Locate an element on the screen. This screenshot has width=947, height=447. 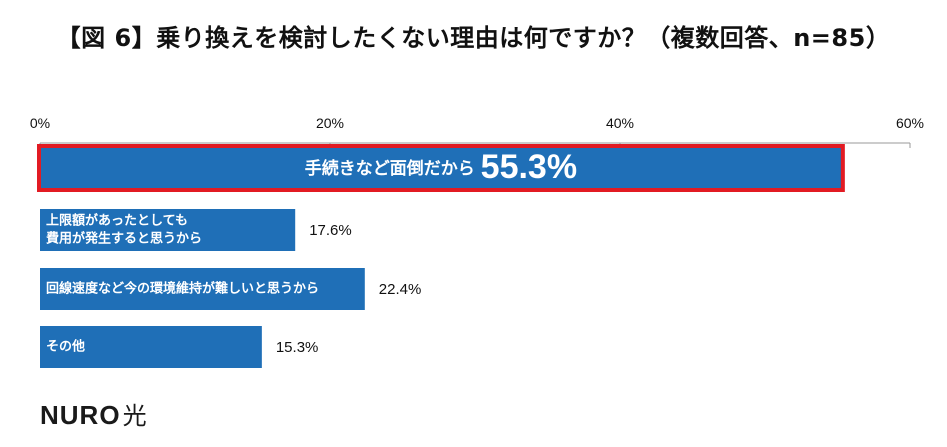
category-label: 回線速度など今の環境維持が難しいと思うから is located at coordinates (182, 289).